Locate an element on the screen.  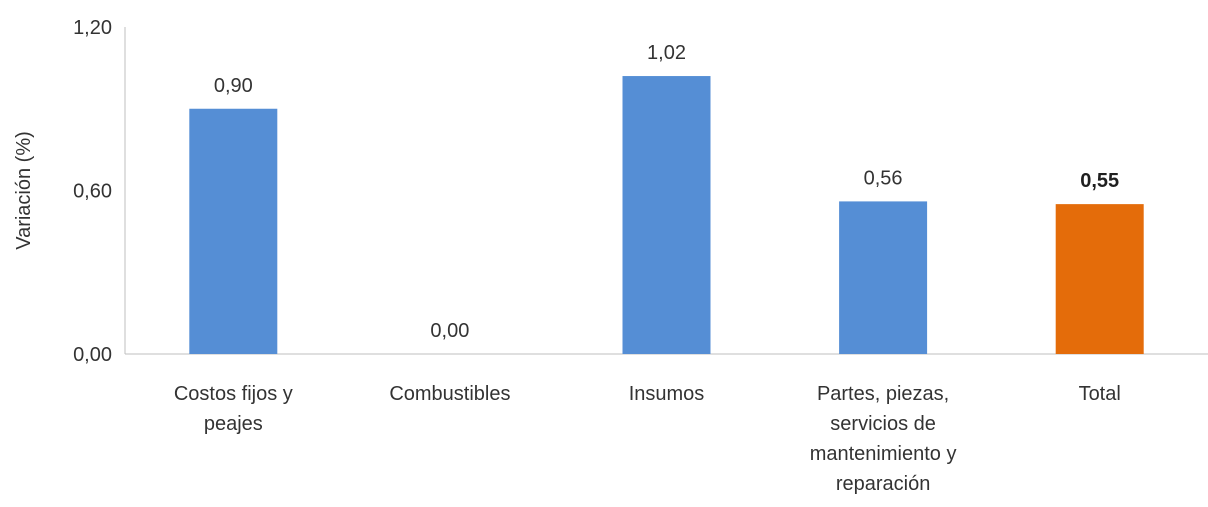
data-label: 0,90 is located at coordinates (233, 86).